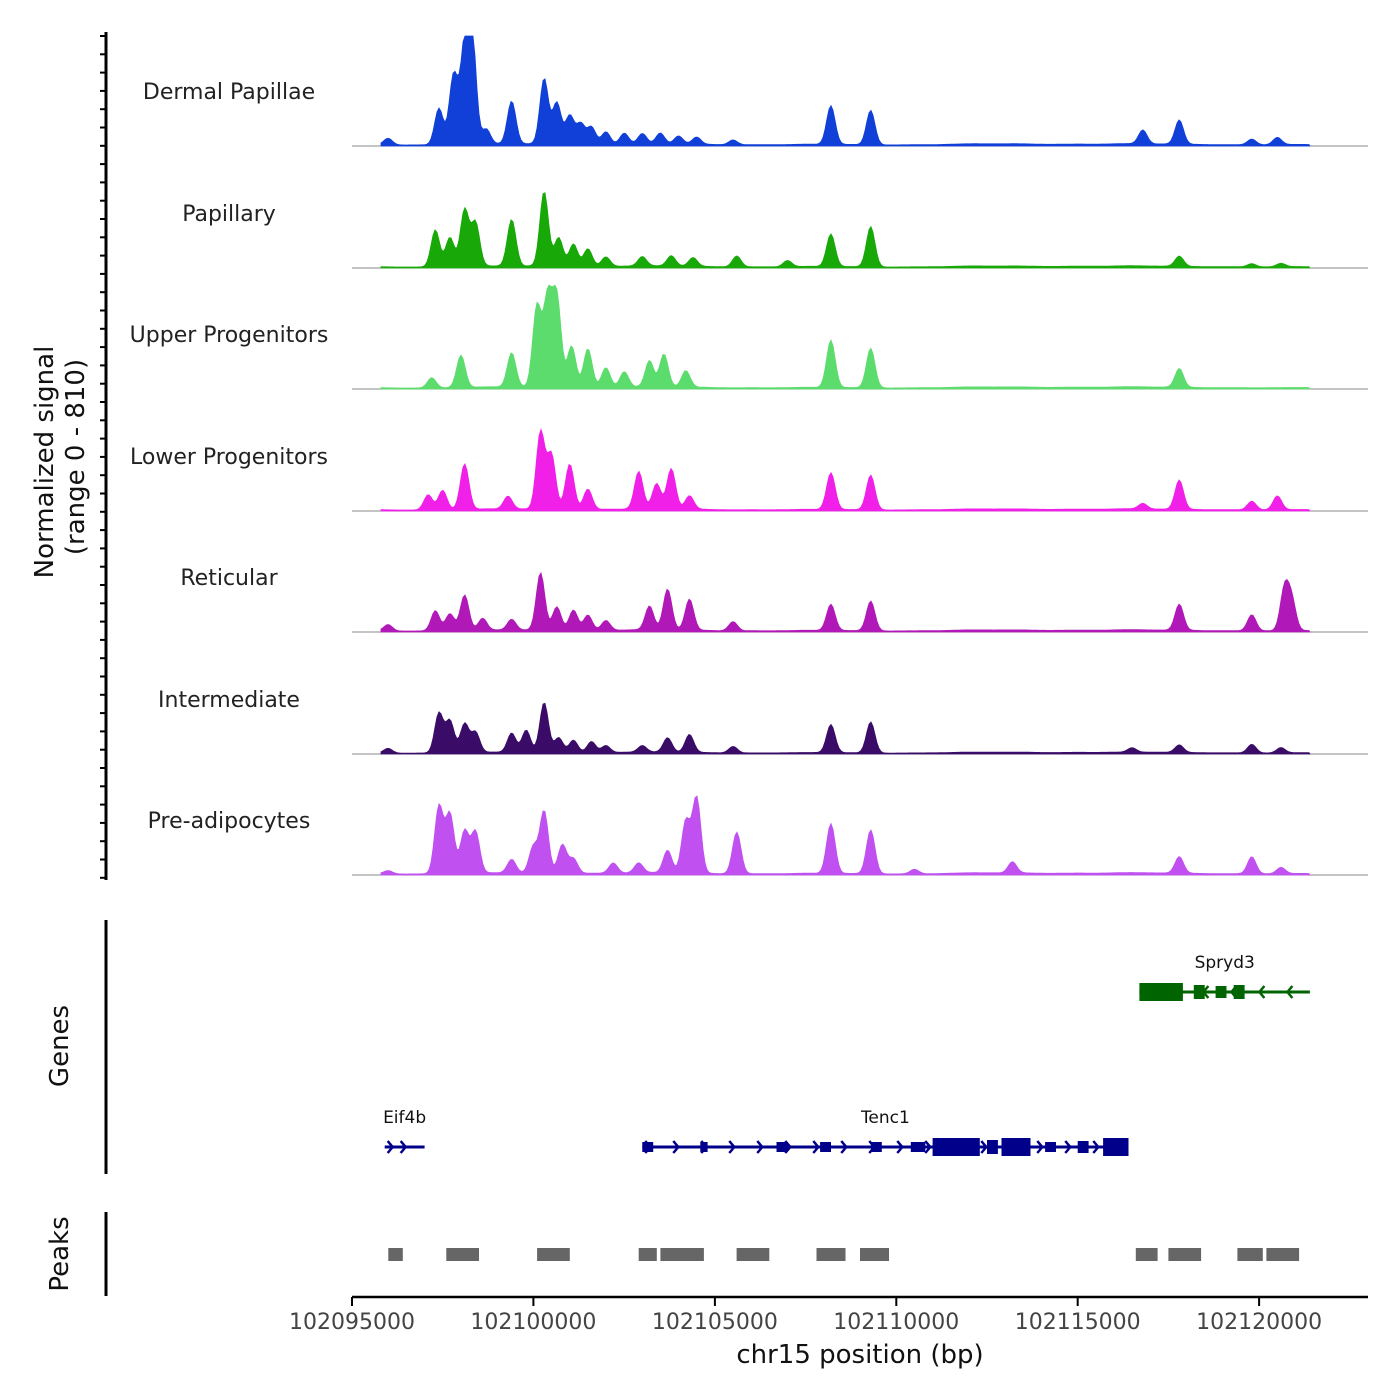 This screenshot has height=1400, width=1400. What do you see at coordinates (1078, 1322) in the screenshot?
I see `x-tick-label: 102115000` at bounding box center [1078, 1322].